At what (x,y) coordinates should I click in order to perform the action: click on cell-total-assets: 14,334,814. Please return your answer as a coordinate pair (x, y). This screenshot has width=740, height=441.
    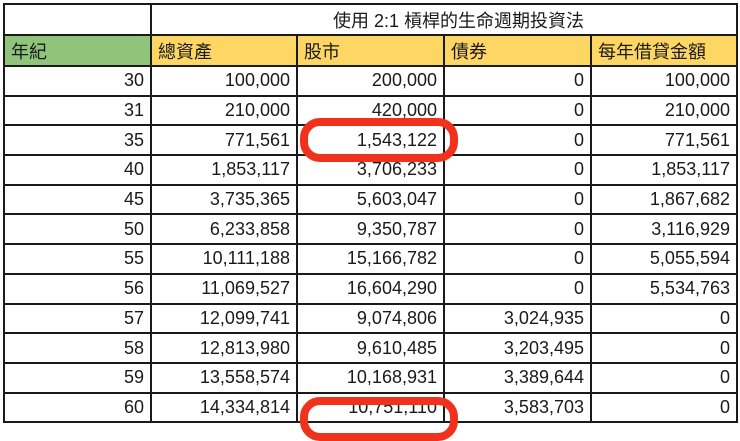
    Looking at the image, I should click on (224, 407).